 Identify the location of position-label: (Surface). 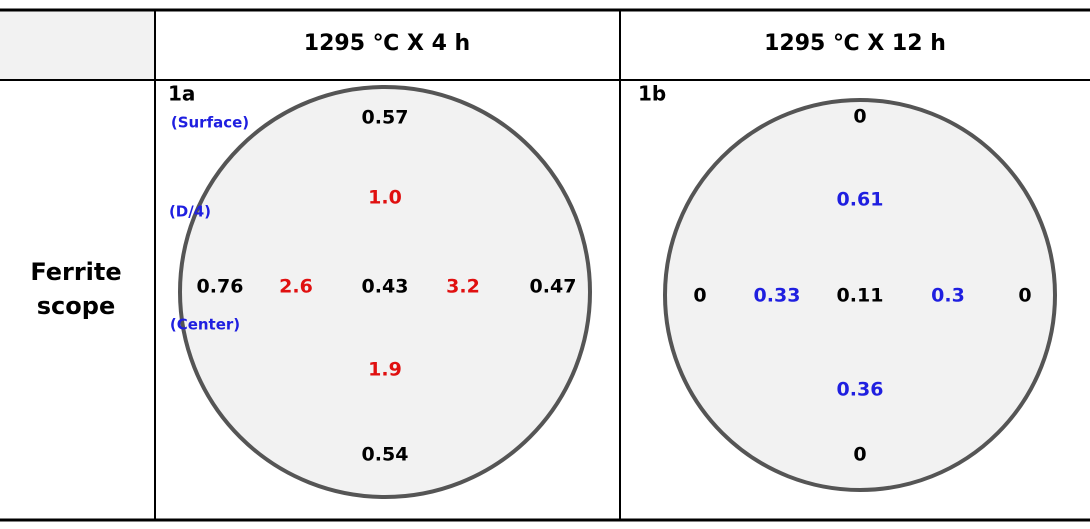
(210, 123).